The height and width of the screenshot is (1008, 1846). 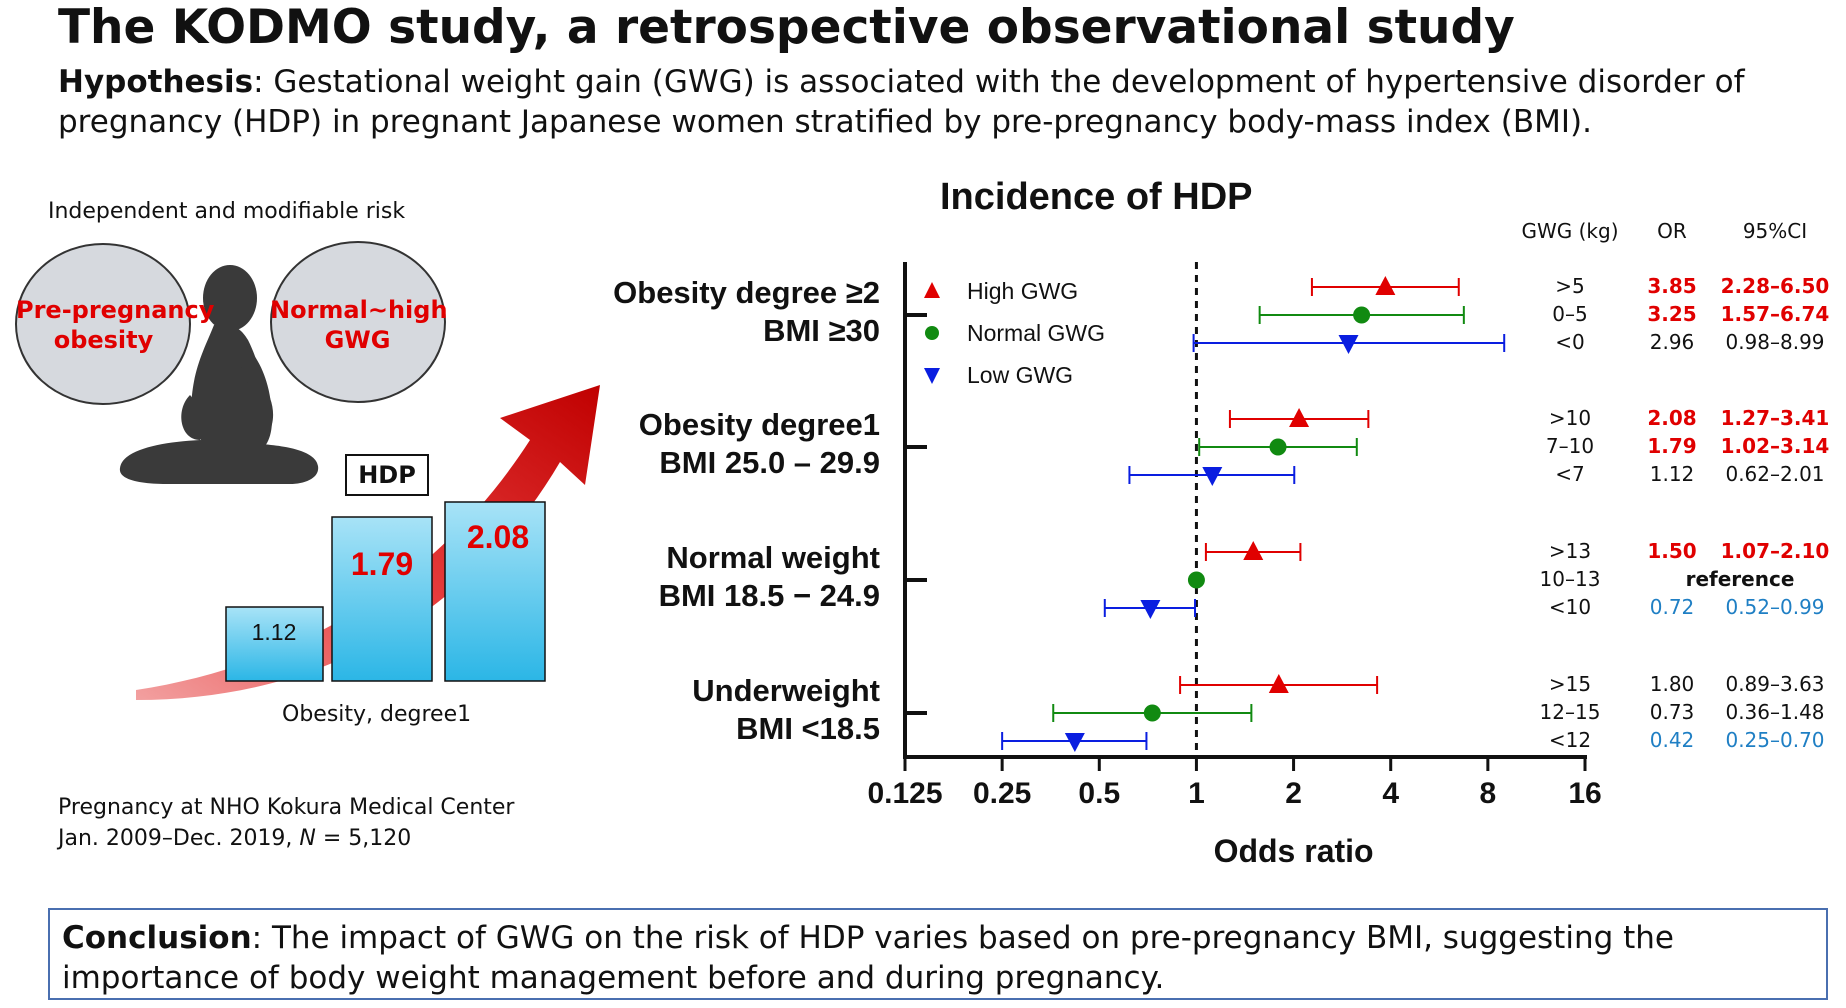 I want to click on conclusion-label: Conclusion, so click(x=157, y=938).